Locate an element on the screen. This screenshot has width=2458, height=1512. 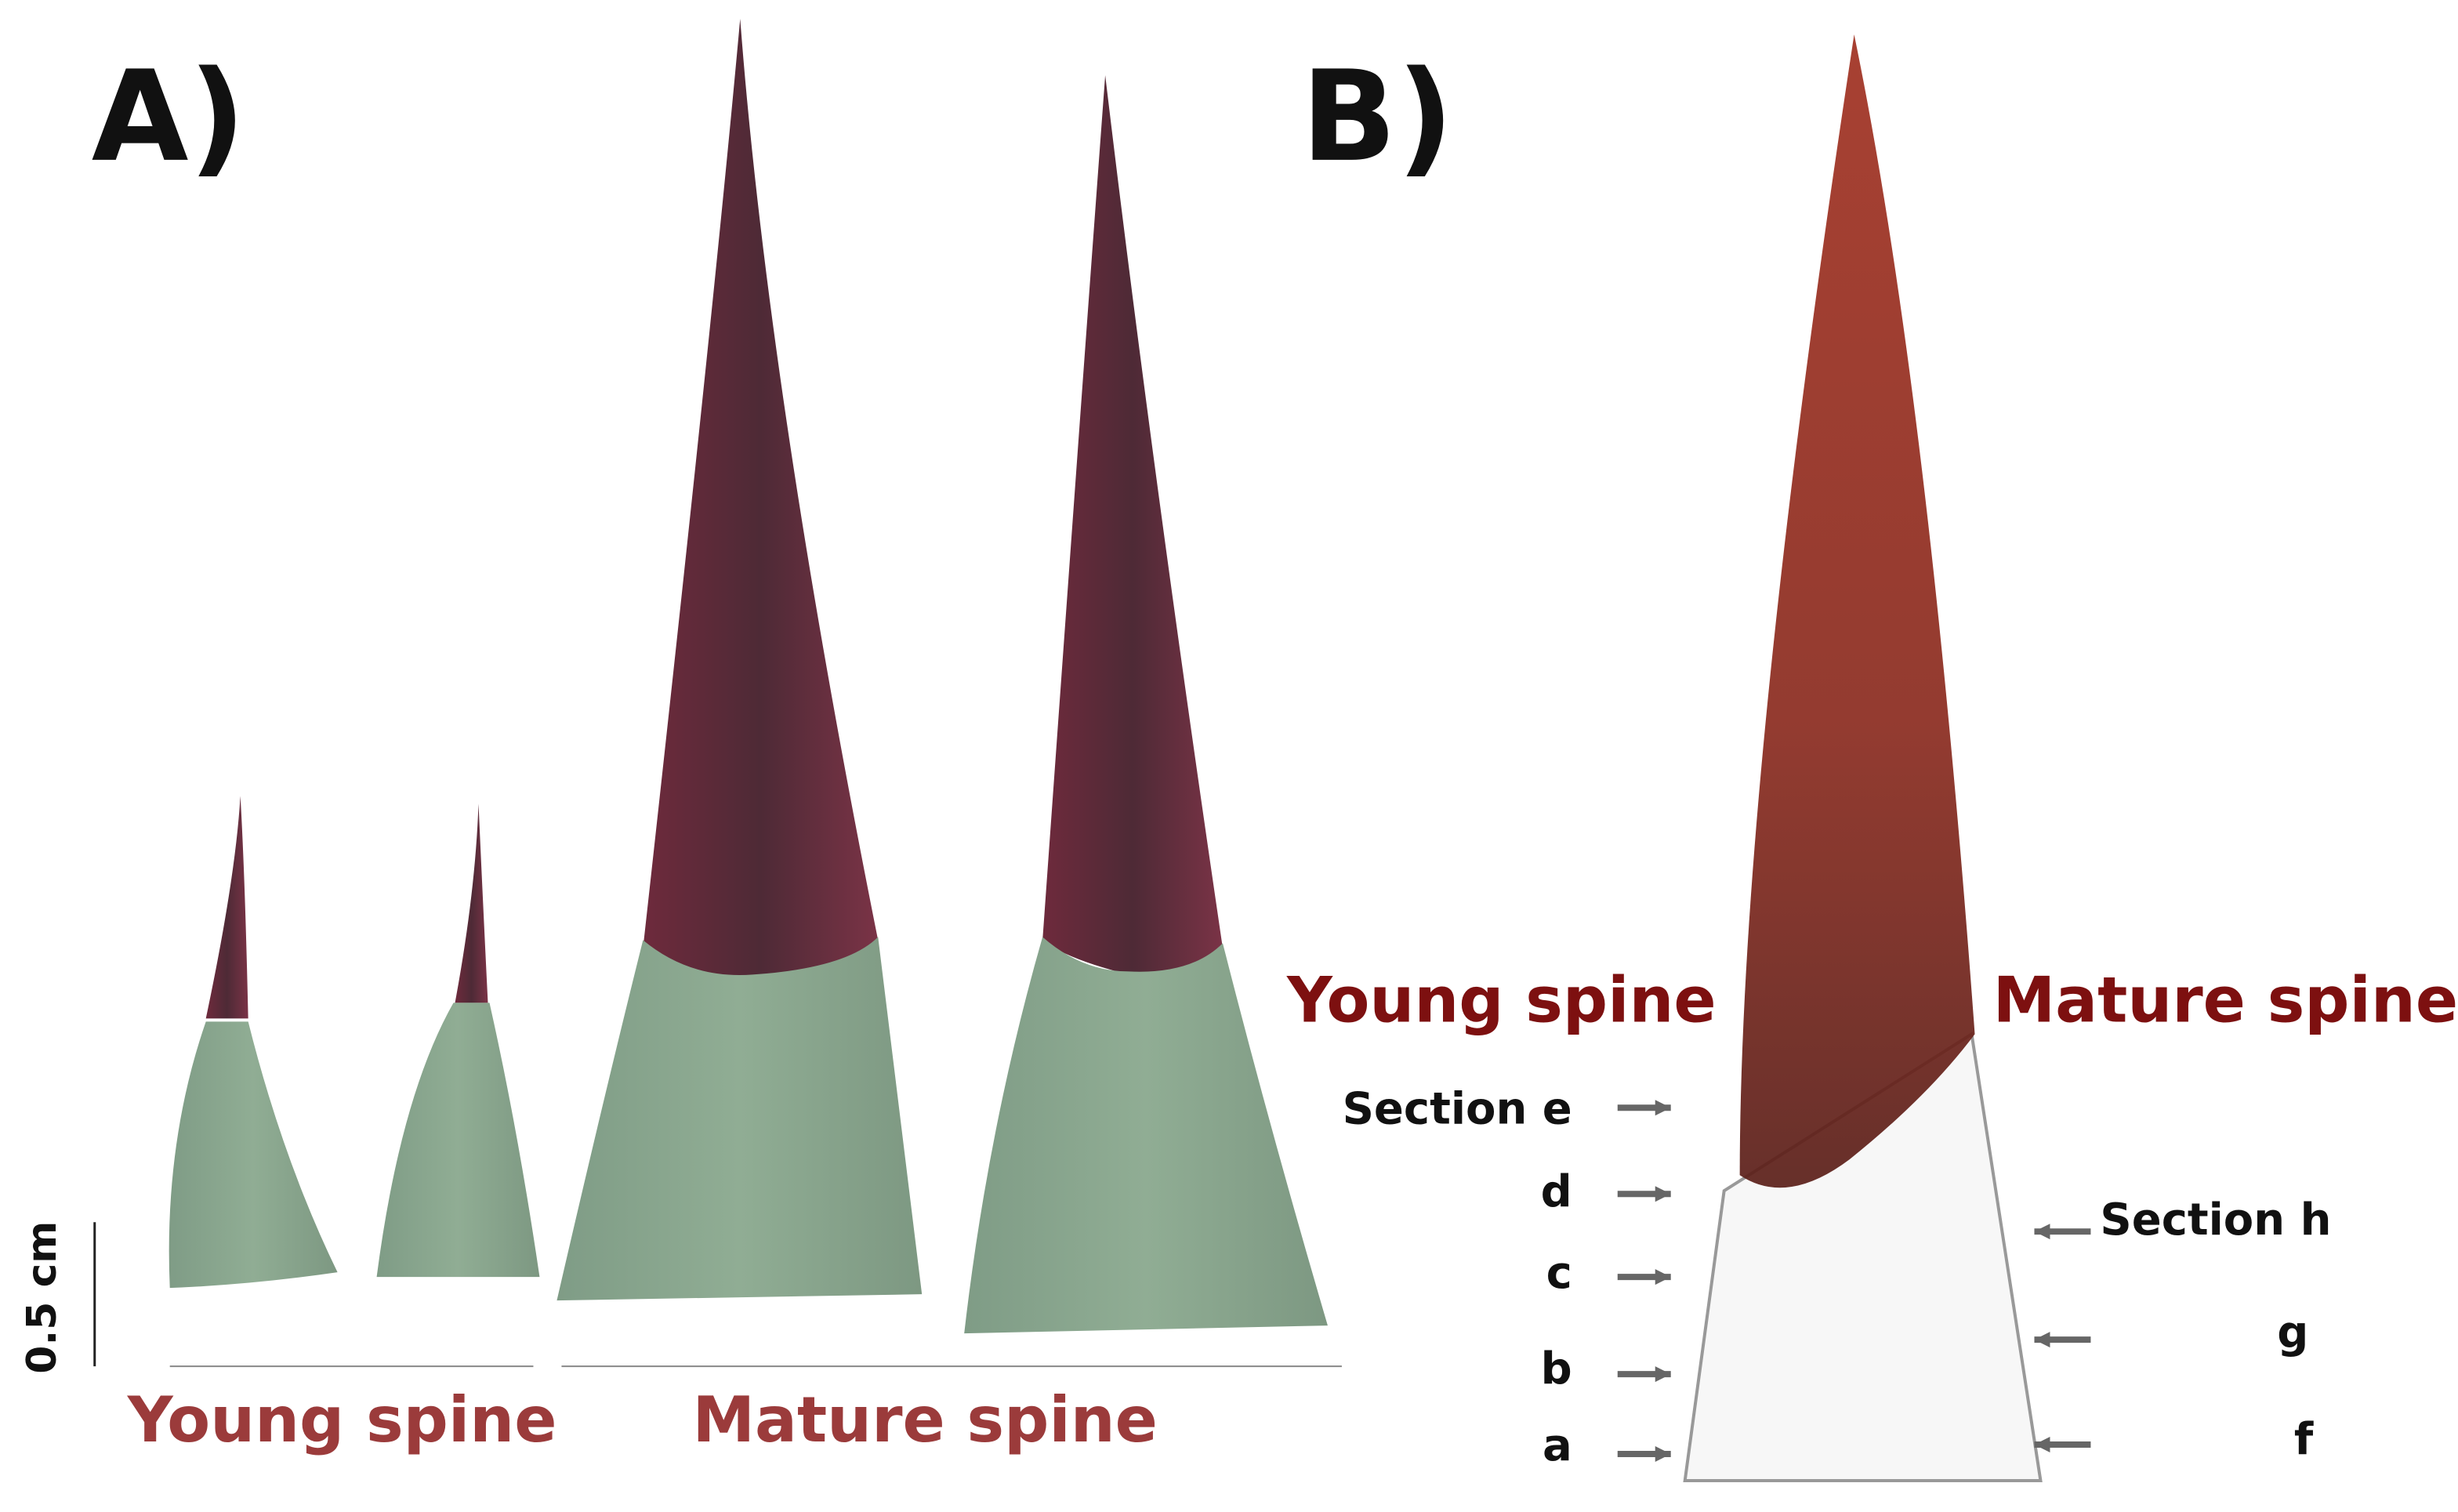
group-label: Young spine is located at coordinates (342, 1419).